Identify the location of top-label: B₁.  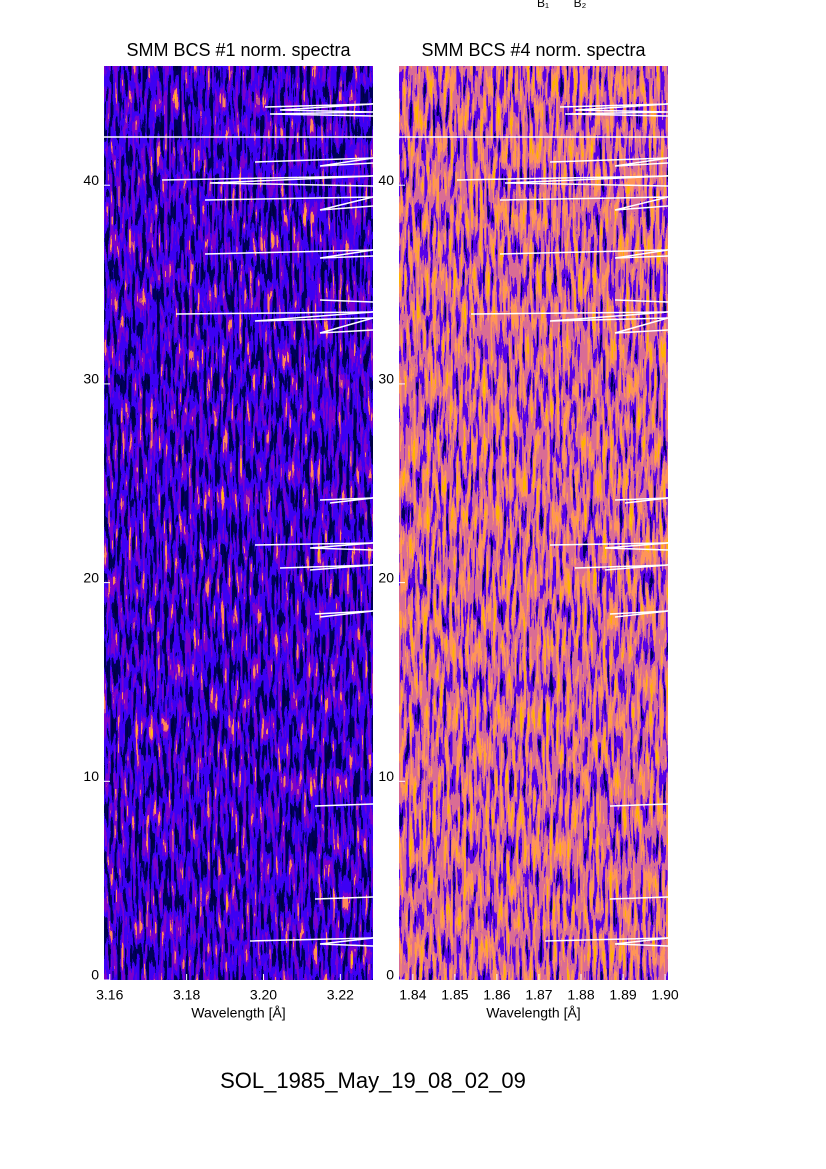
(543, 5).